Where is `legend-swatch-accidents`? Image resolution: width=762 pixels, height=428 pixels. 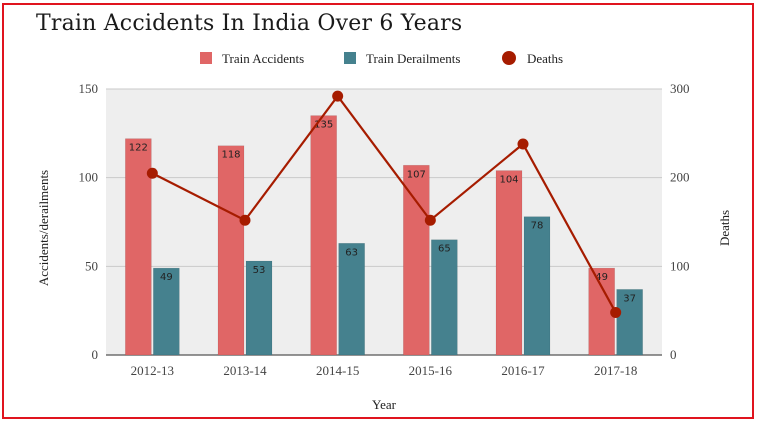 legend-swatch-accidents is located at coordinates (206, 58).